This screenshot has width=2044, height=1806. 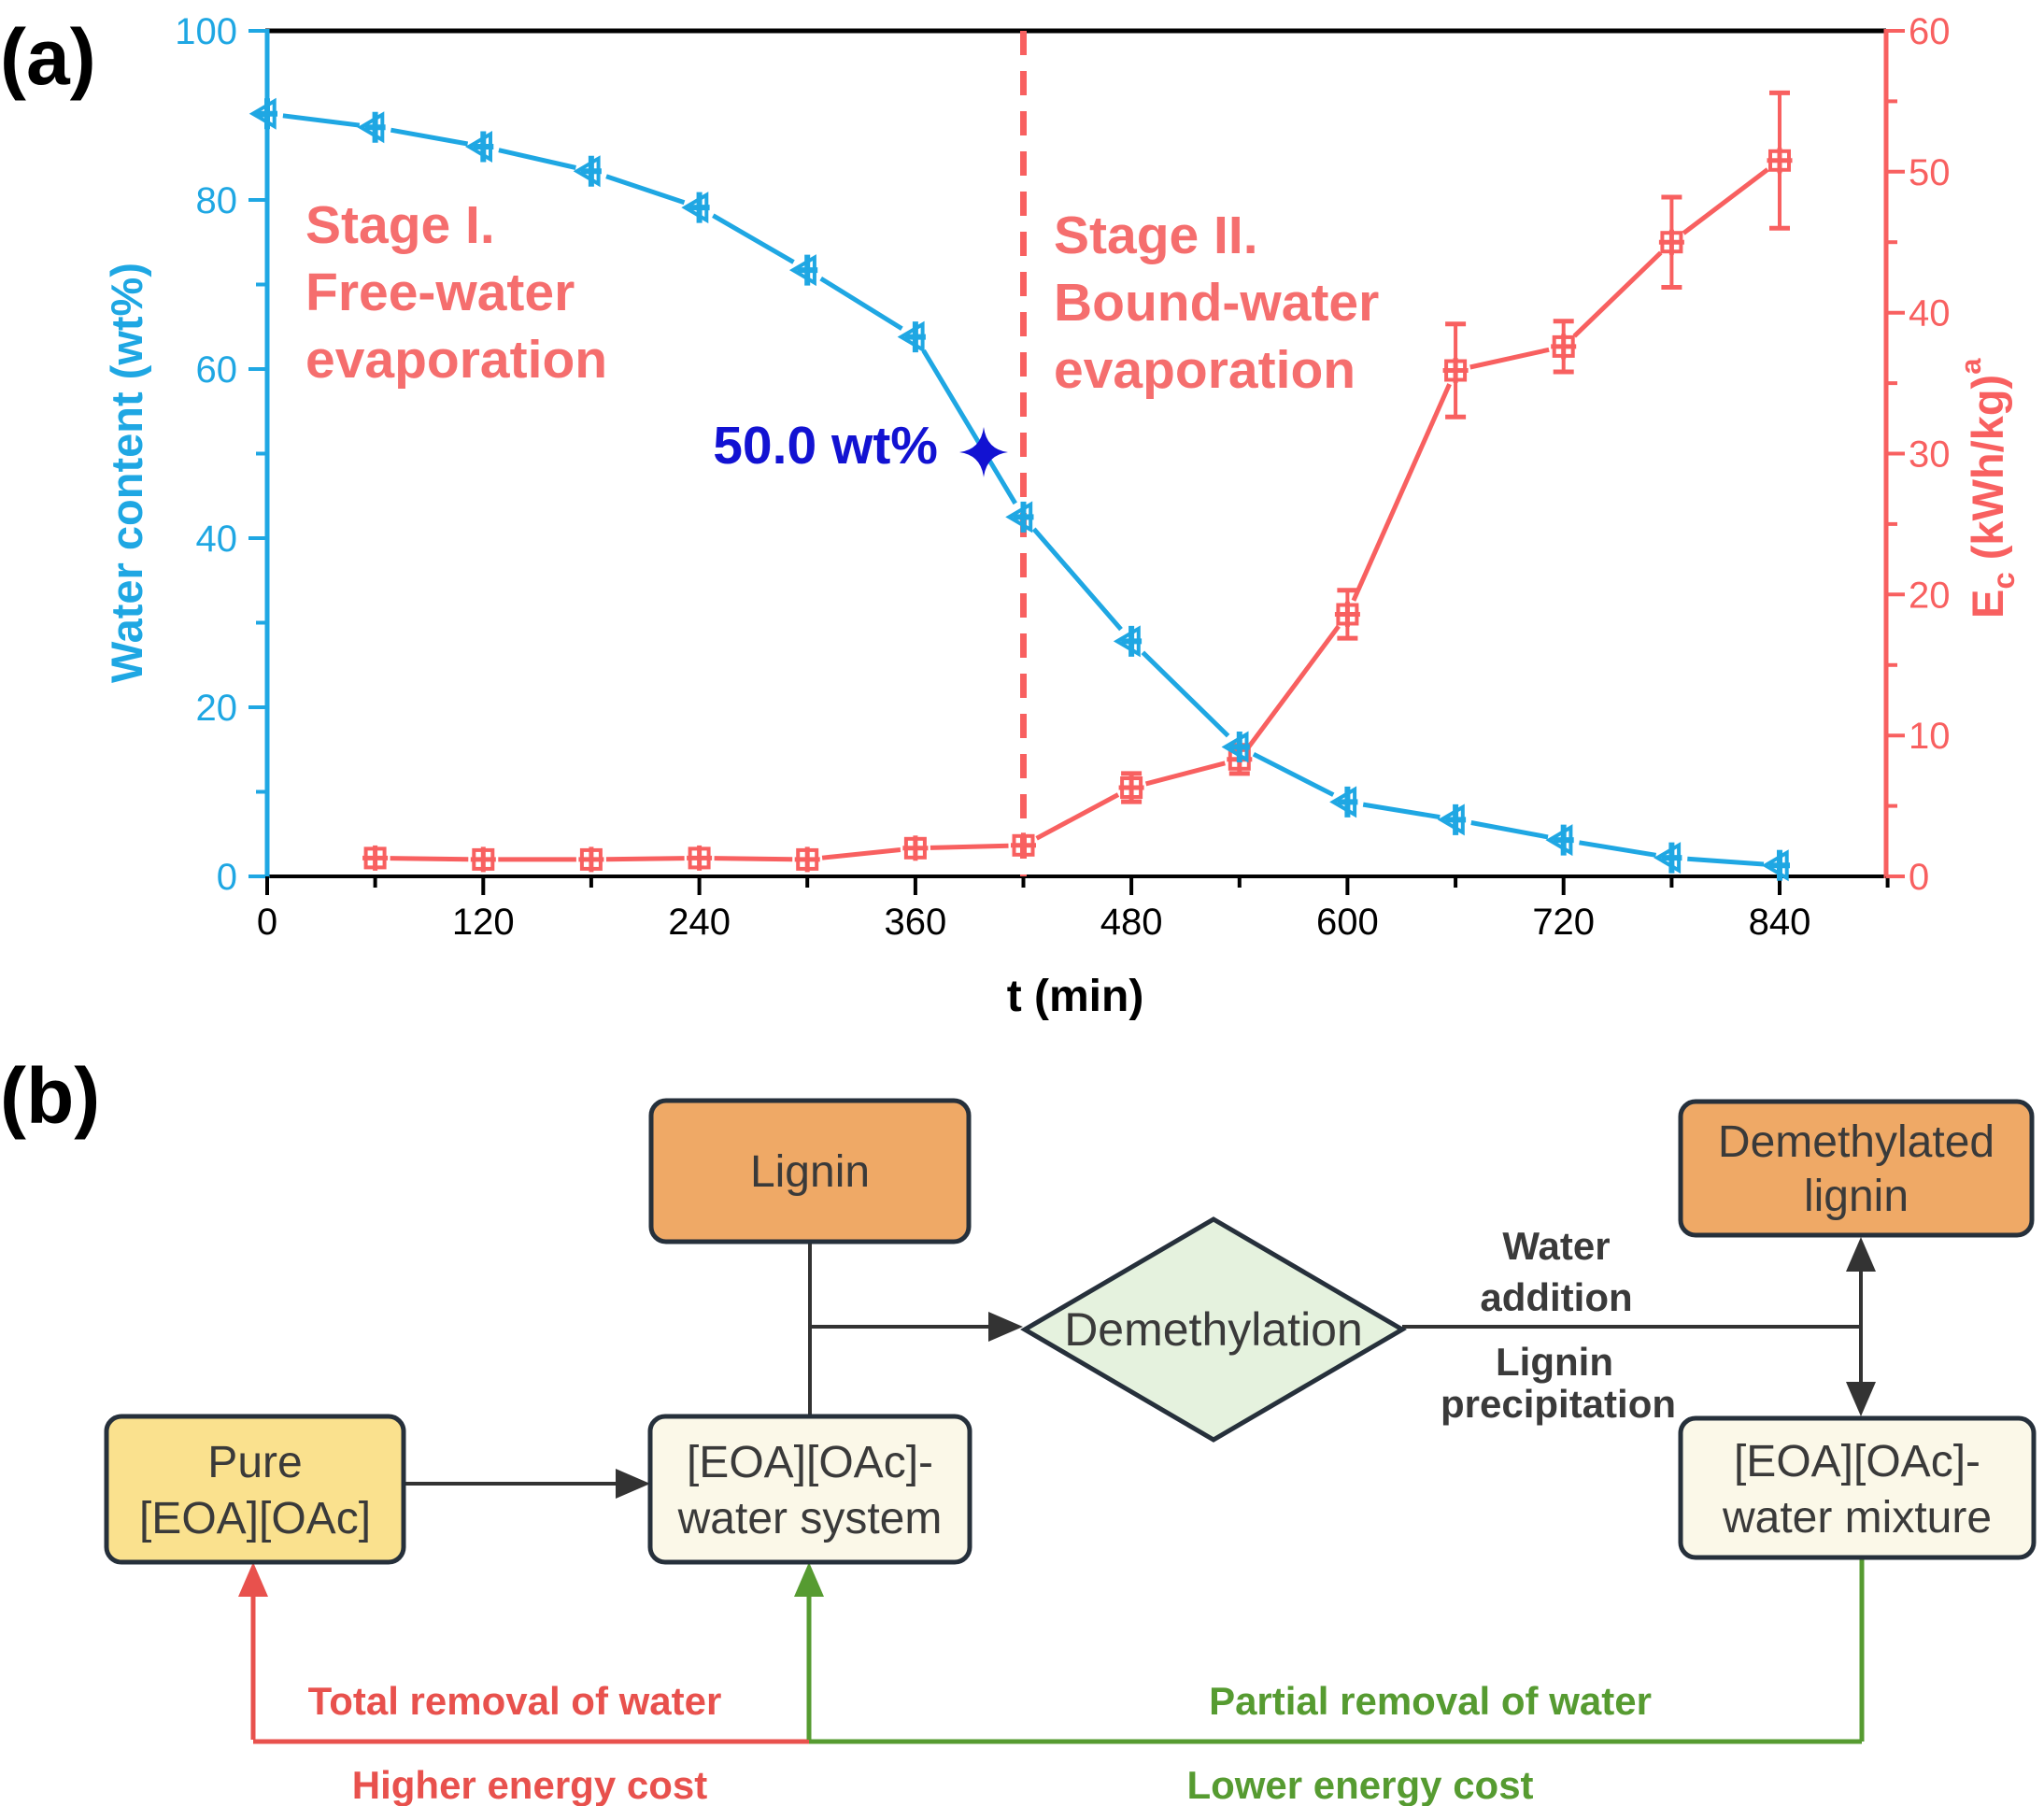 What do you see at coordinates (400, 225) in the screenshot?
I see `svg-text: Stage I.` at bounding box center [400, 225].